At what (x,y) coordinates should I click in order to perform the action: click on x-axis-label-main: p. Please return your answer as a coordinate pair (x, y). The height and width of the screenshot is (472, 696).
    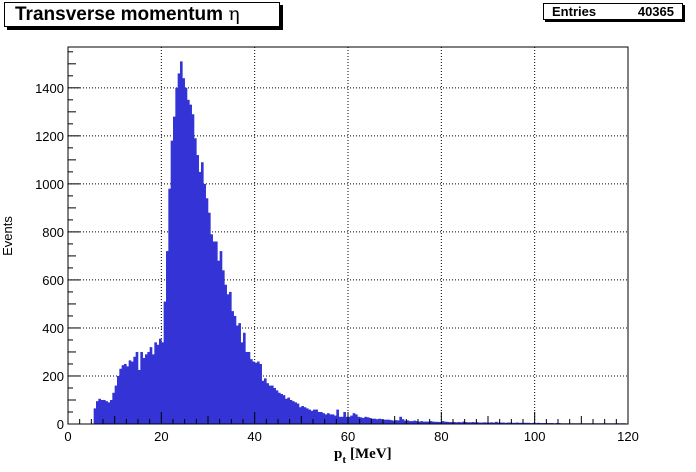
    Looking at the image, I should click on (338, 454).